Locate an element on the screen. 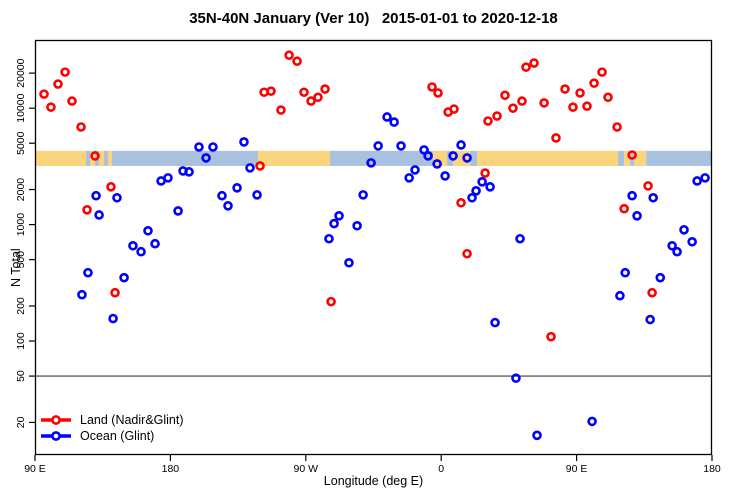  x-tick-label: 90 E is located at coordinates (35, 469).